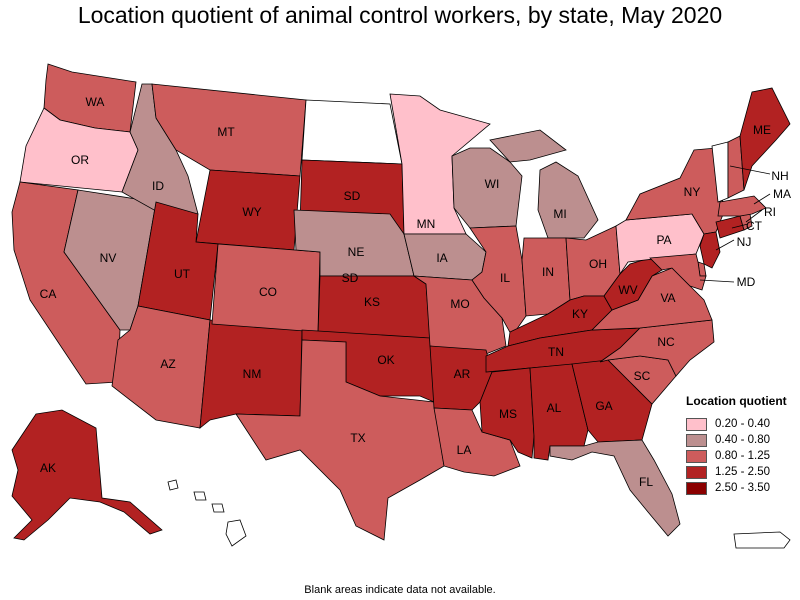 Image resolution: width=800 pixels, height=600 pixels. What do you see at coordinates (477, 442) in the screenshot?
I see `state-la` at bounding box center [477, 442].